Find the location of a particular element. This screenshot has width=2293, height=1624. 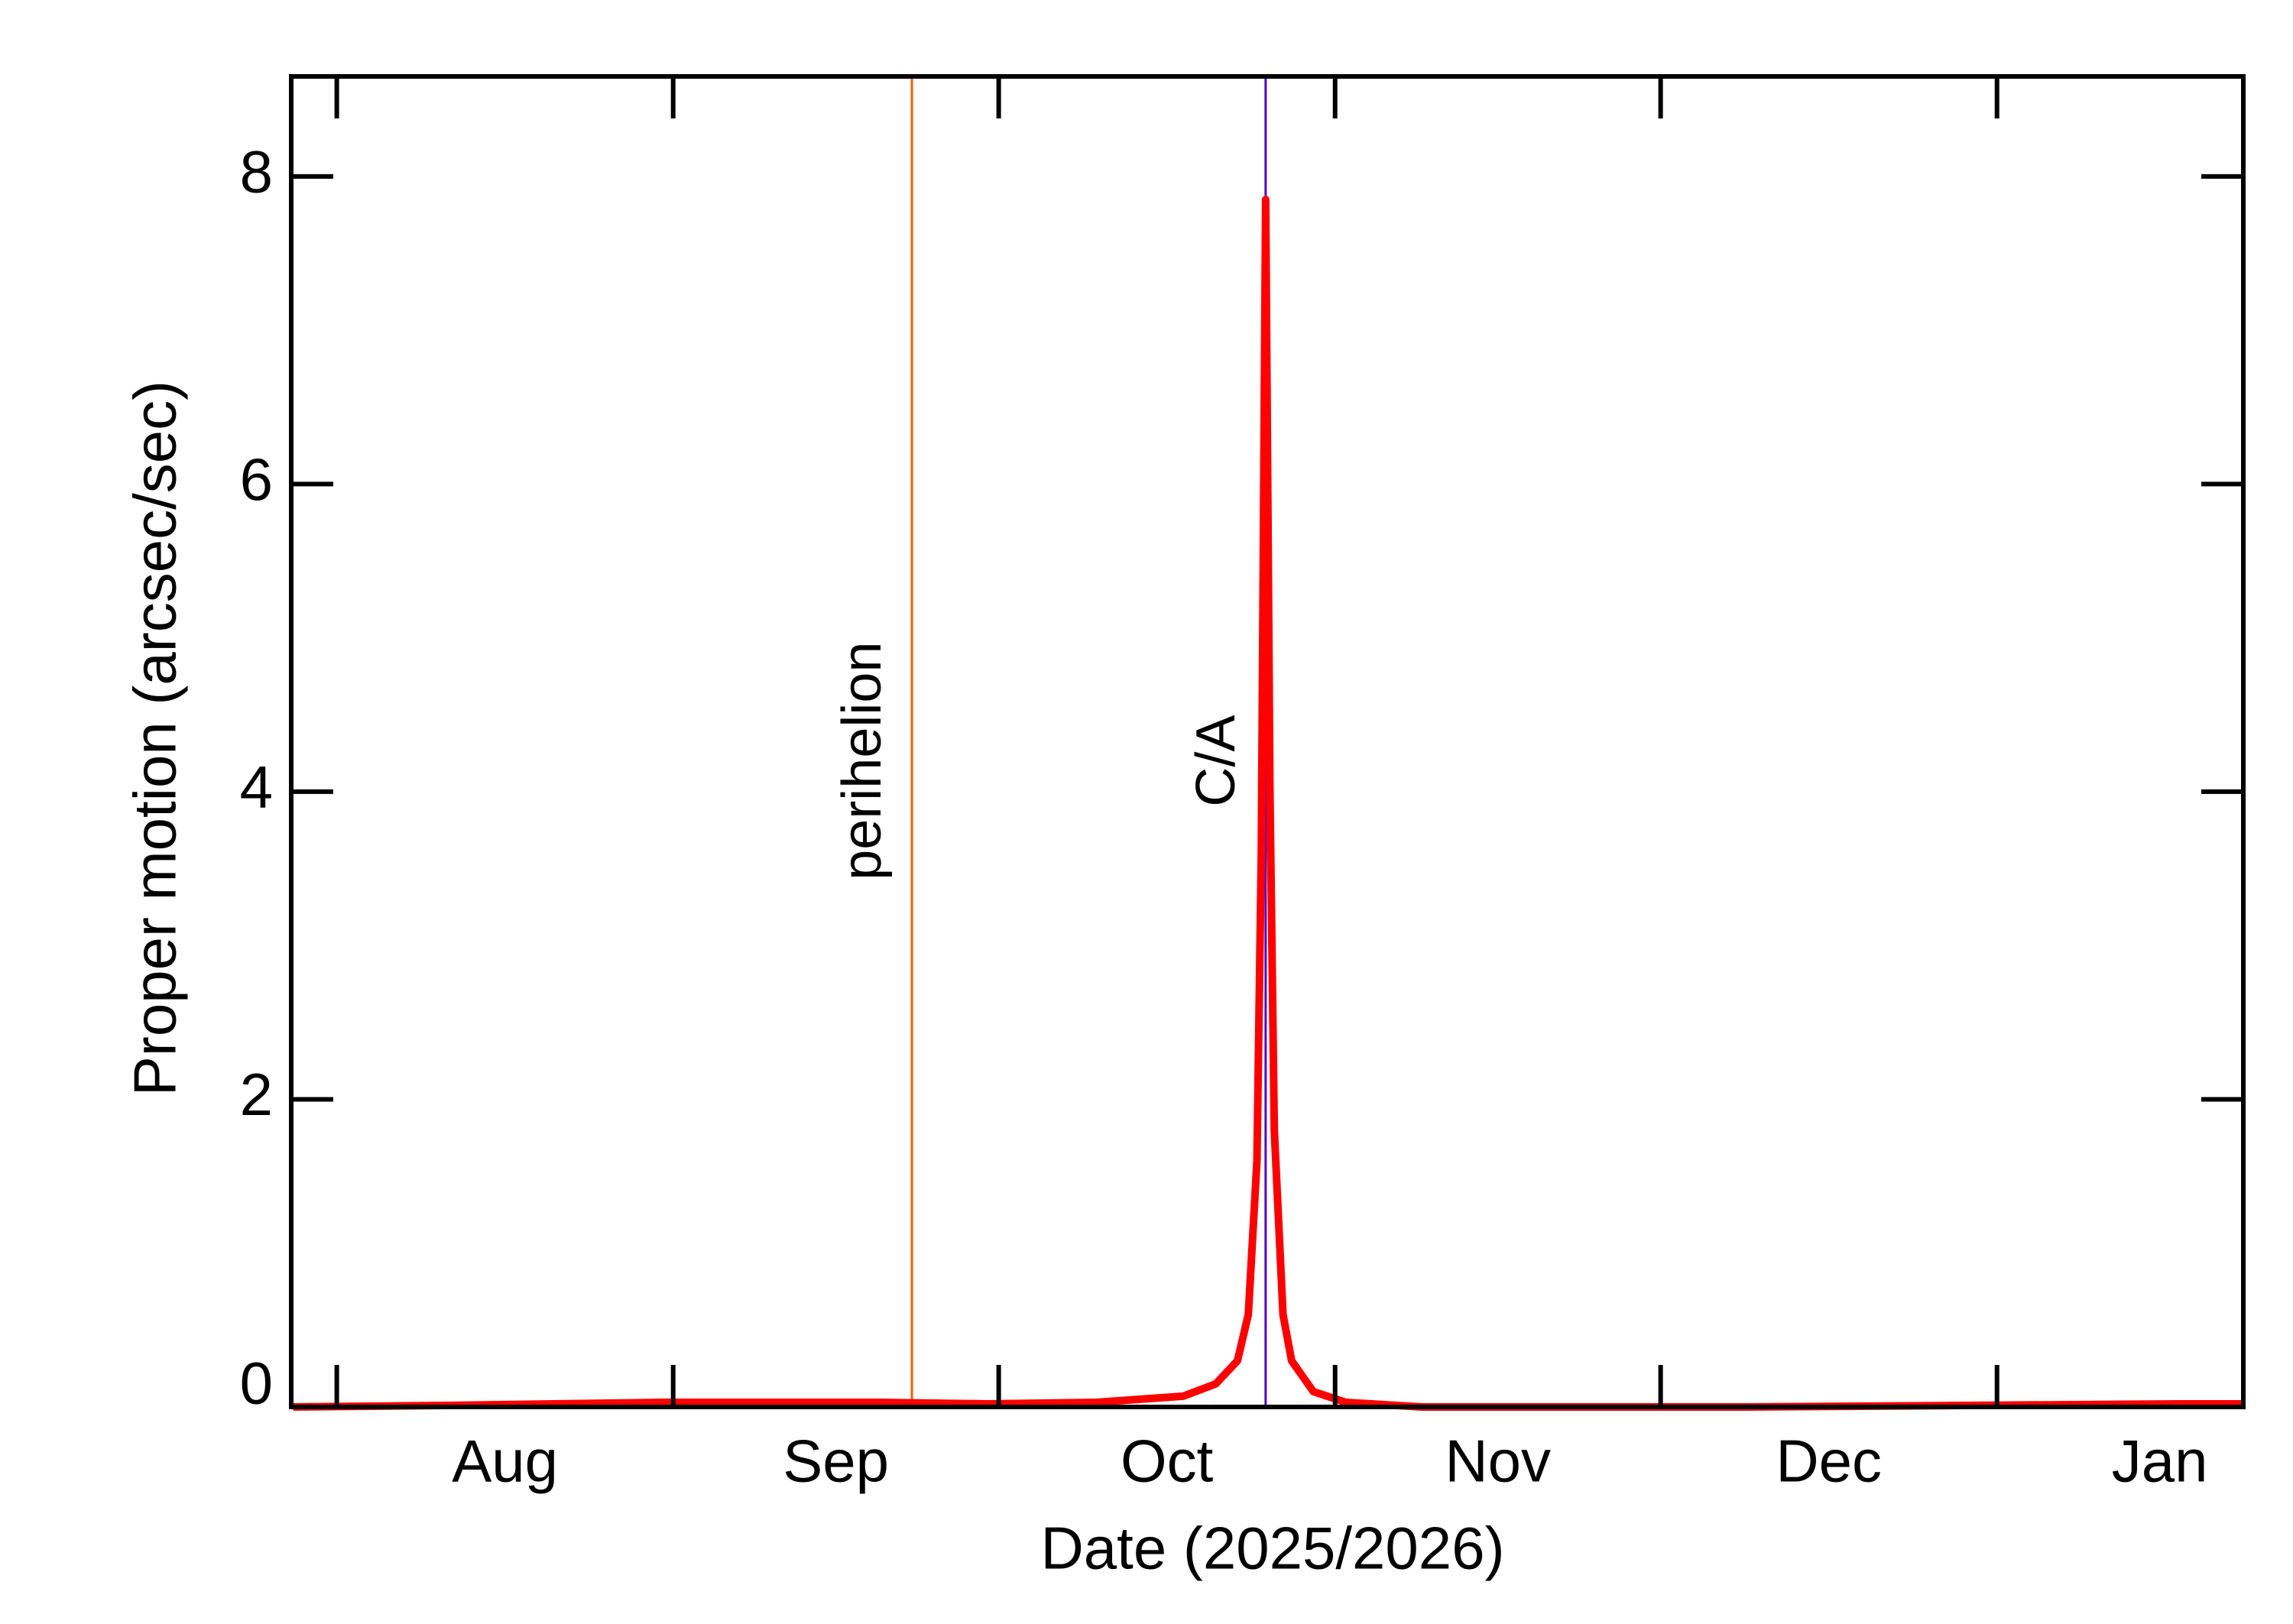

y-tick-label: 0 is located at coordinates (256, 1383).